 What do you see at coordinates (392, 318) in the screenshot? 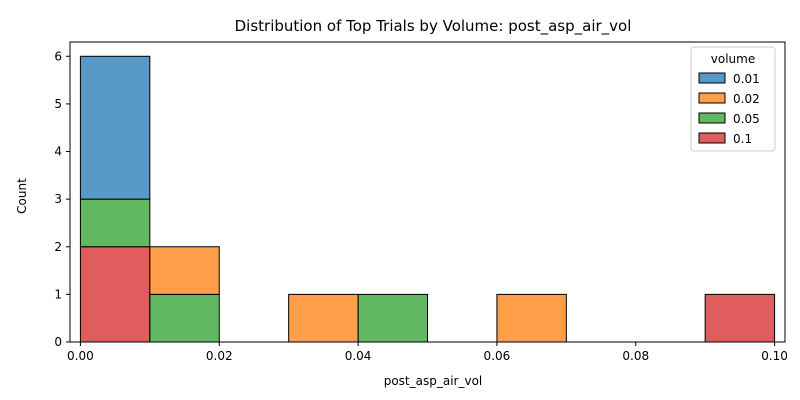
I see `bar-0.05-bin-4` at bounding box center [392, 318].